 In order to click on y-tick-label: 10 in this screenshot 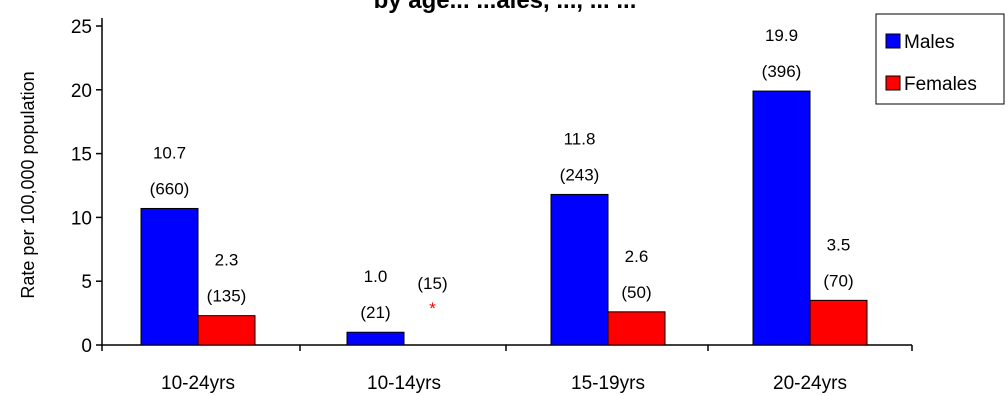, I will do `click(81, 218)`.